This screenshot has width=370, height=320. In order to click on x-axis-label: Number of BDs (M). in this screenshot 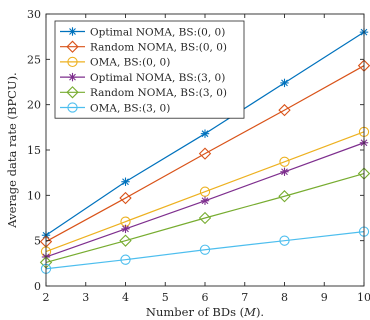, I will do `click(205, 312)`.